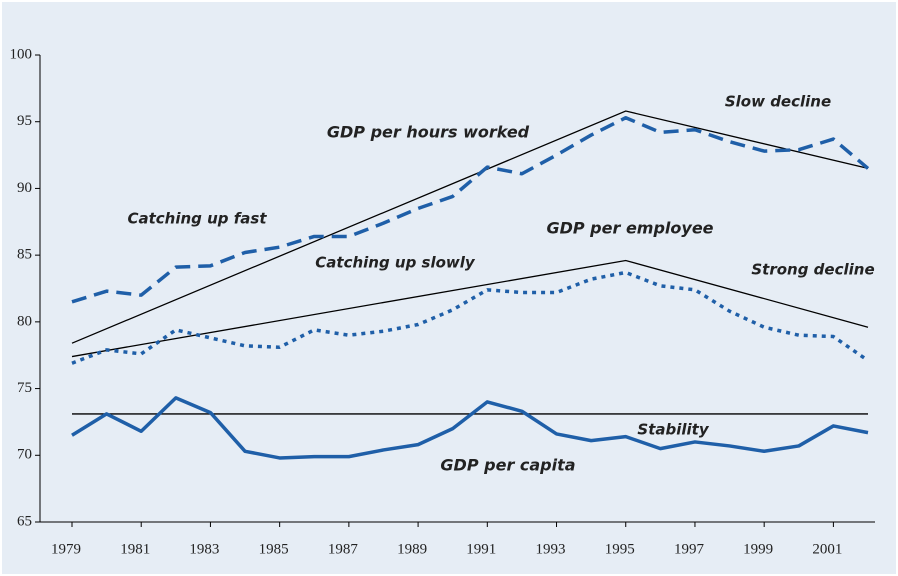  What do you see at coordinates (778, 102) in the screenshot?
I see `annotation: Slow decline` at bounding box center [778, 102].